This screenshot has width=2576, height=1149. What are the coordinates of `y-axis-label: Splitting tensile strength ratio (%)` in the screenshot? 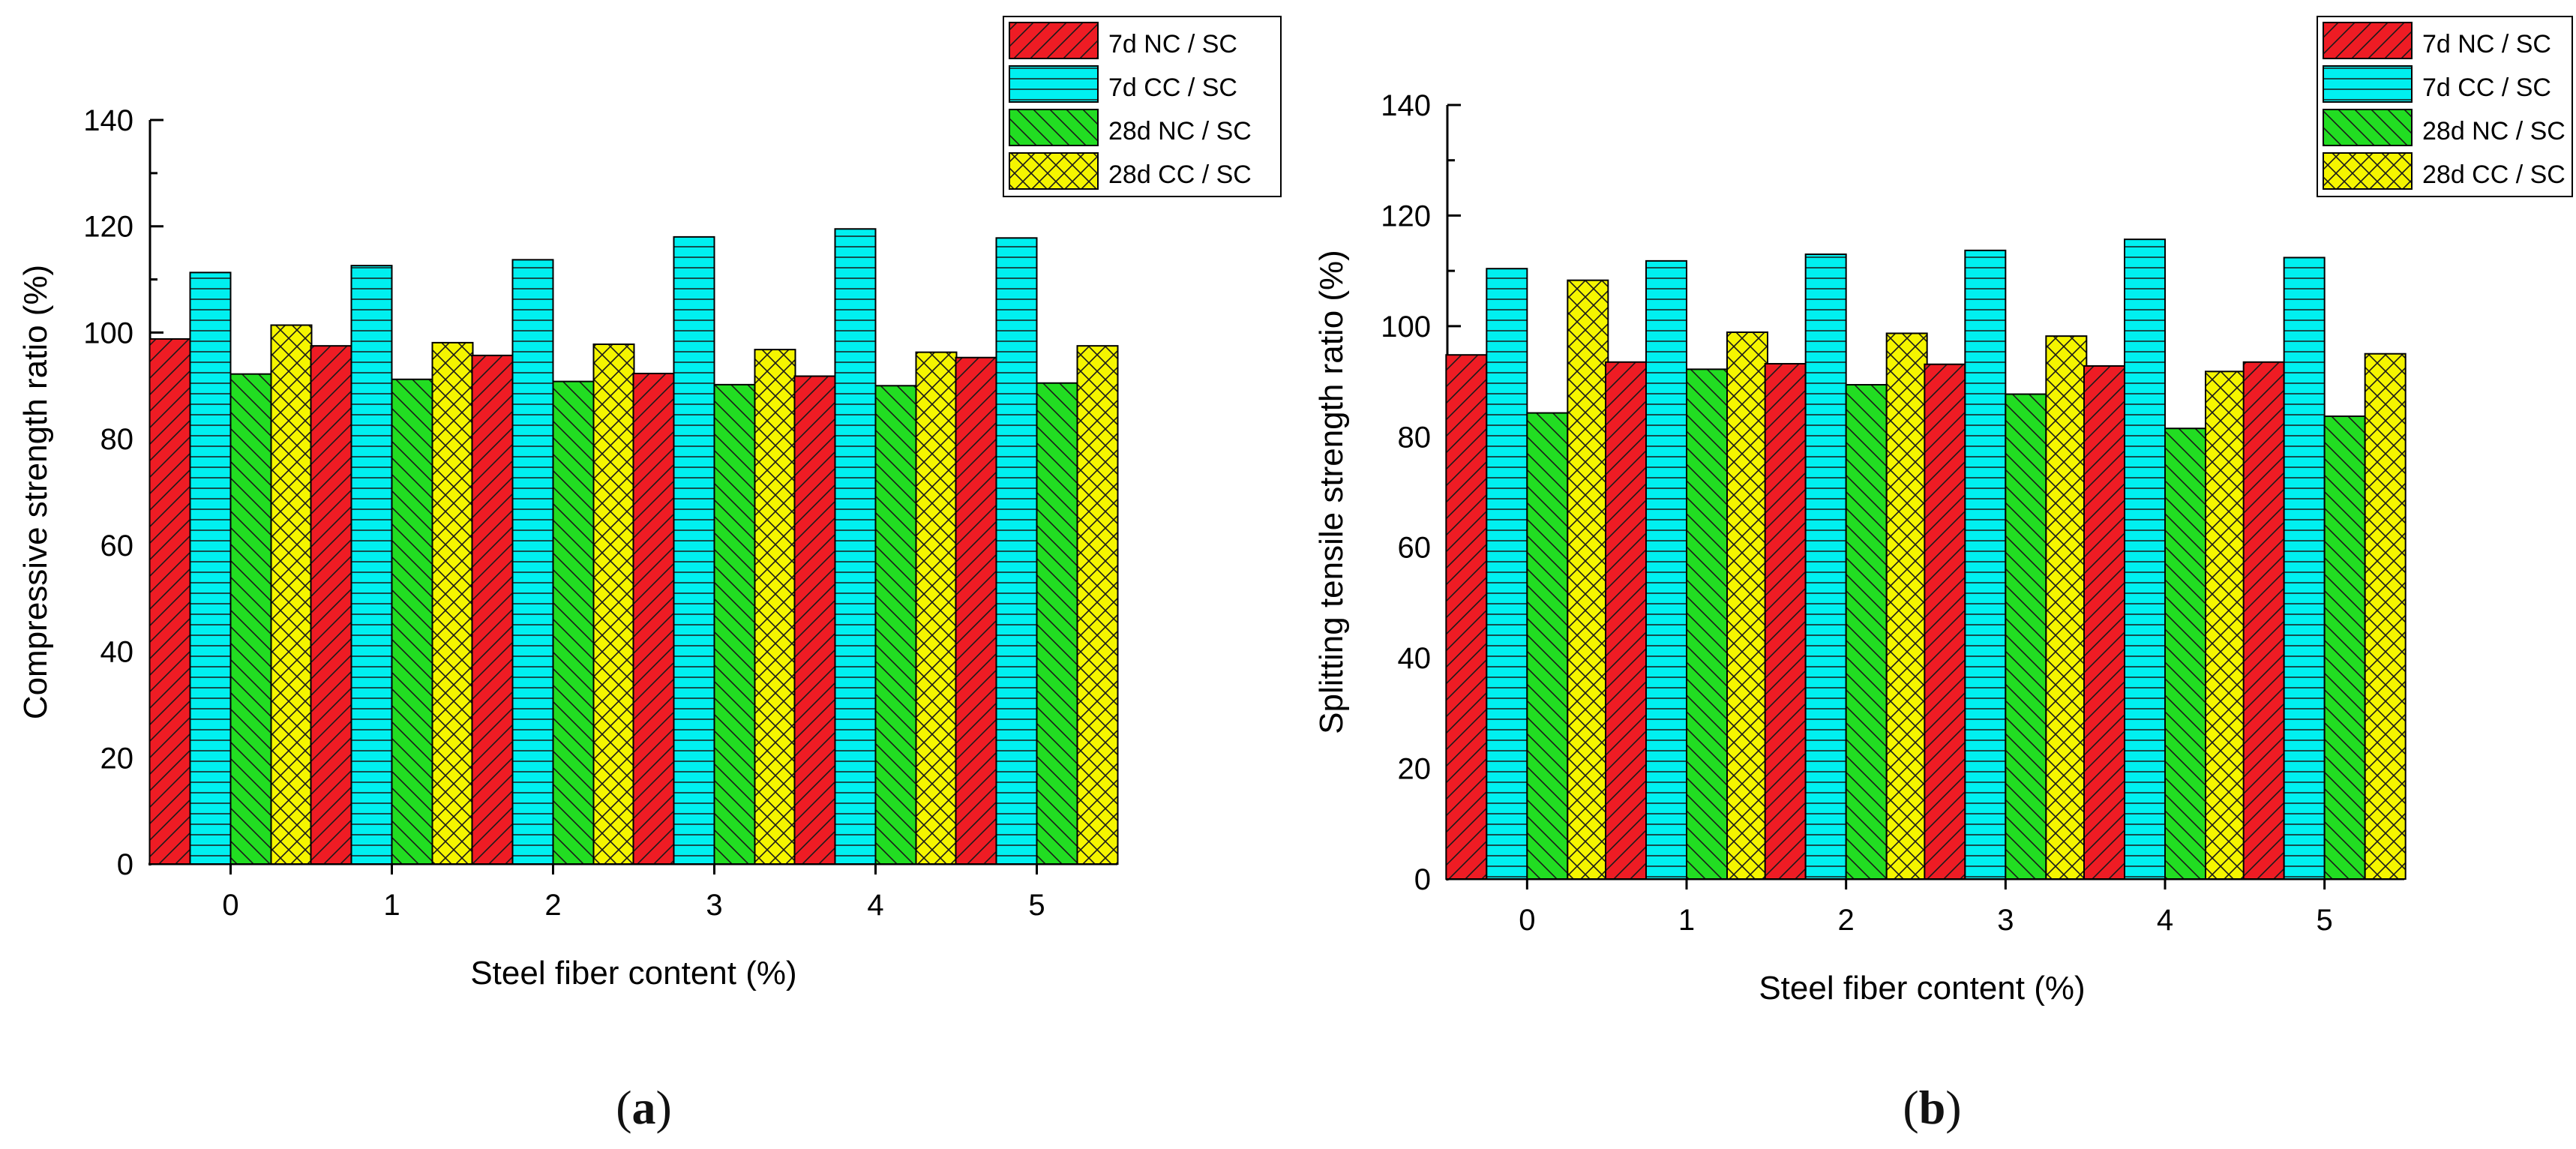 It's located at (1332, 492).